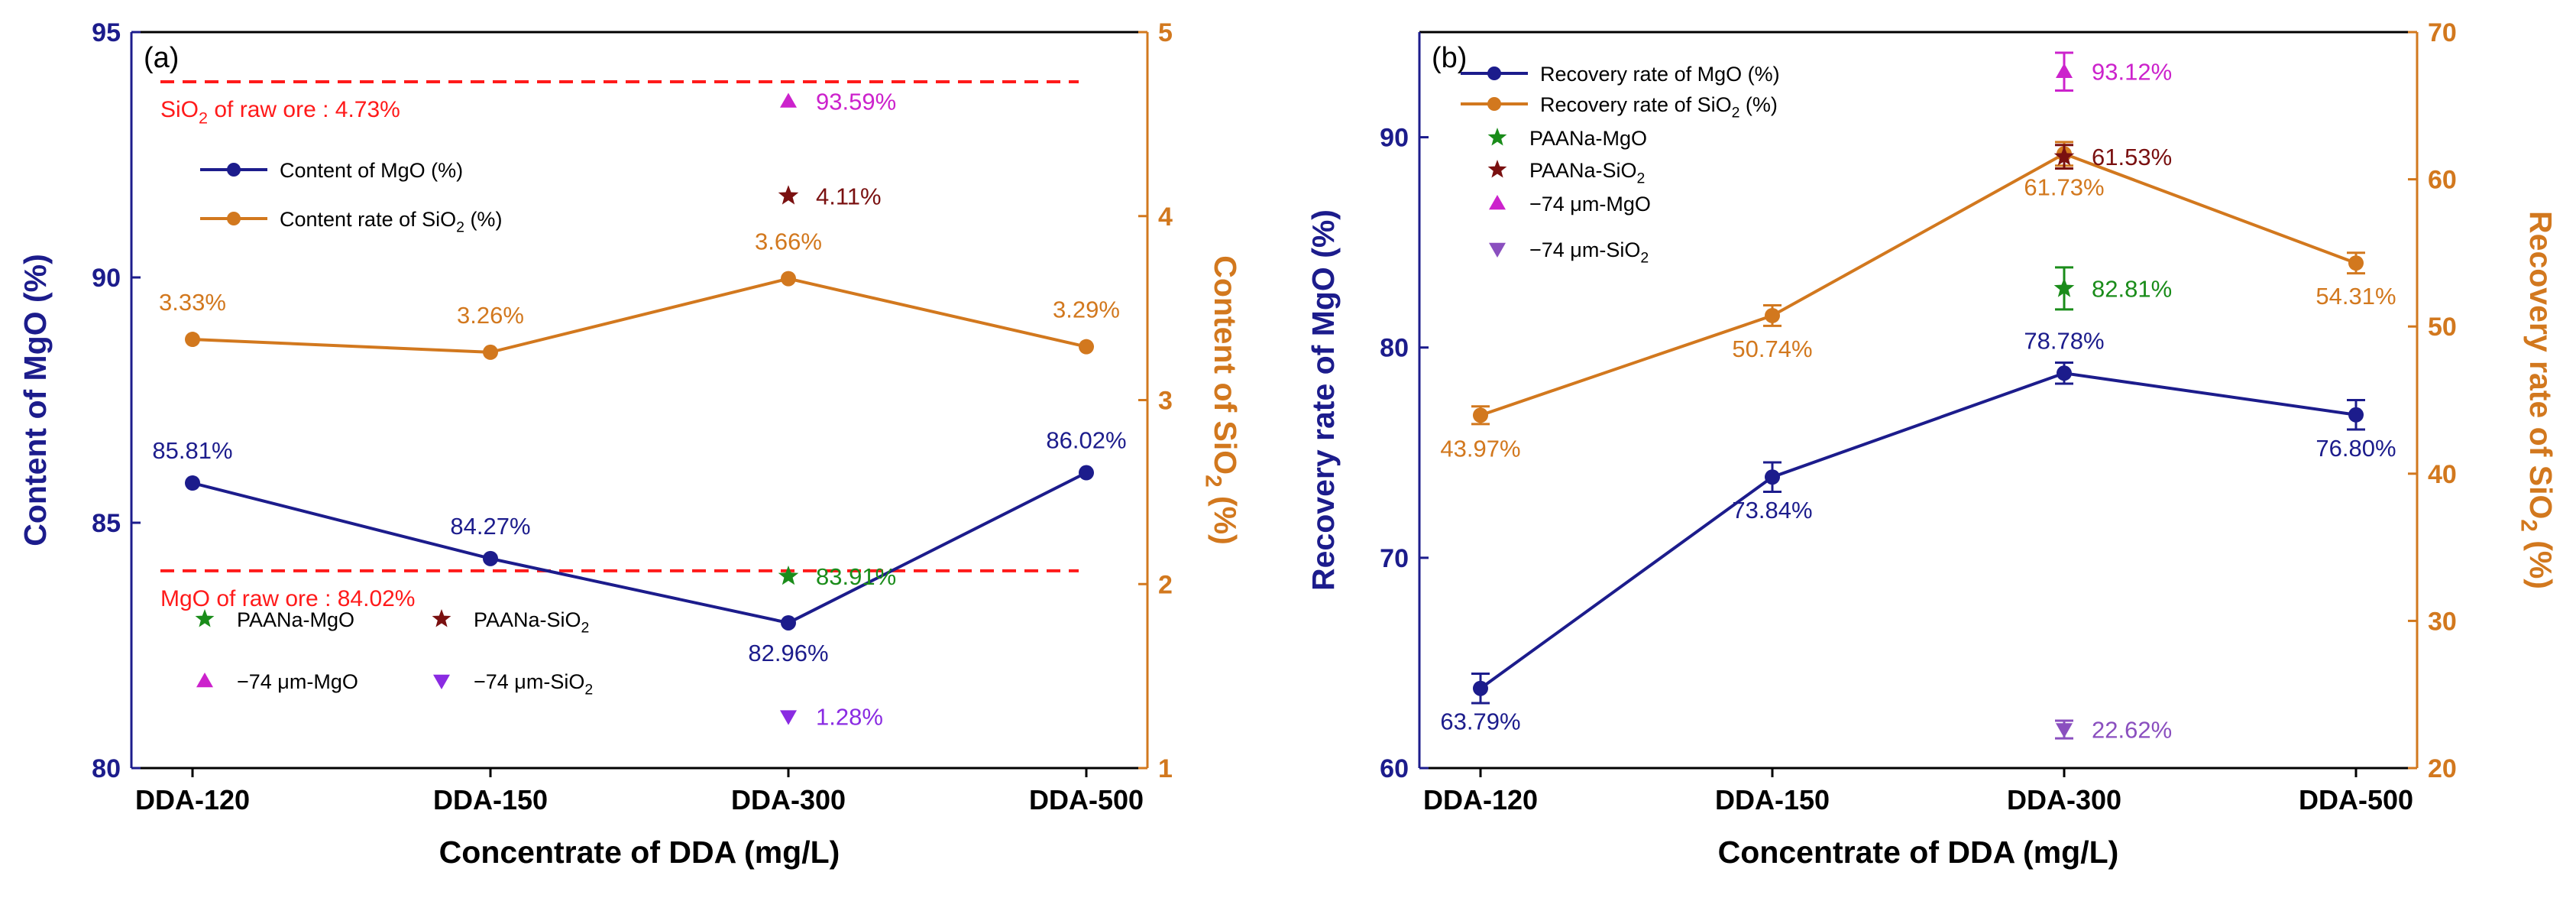 This screenshot has width=2576, height=898. What do you see at coordinates (161, 58) in the screenshot?
I see `panel-label: (a)` at bounding box center [161, 58].